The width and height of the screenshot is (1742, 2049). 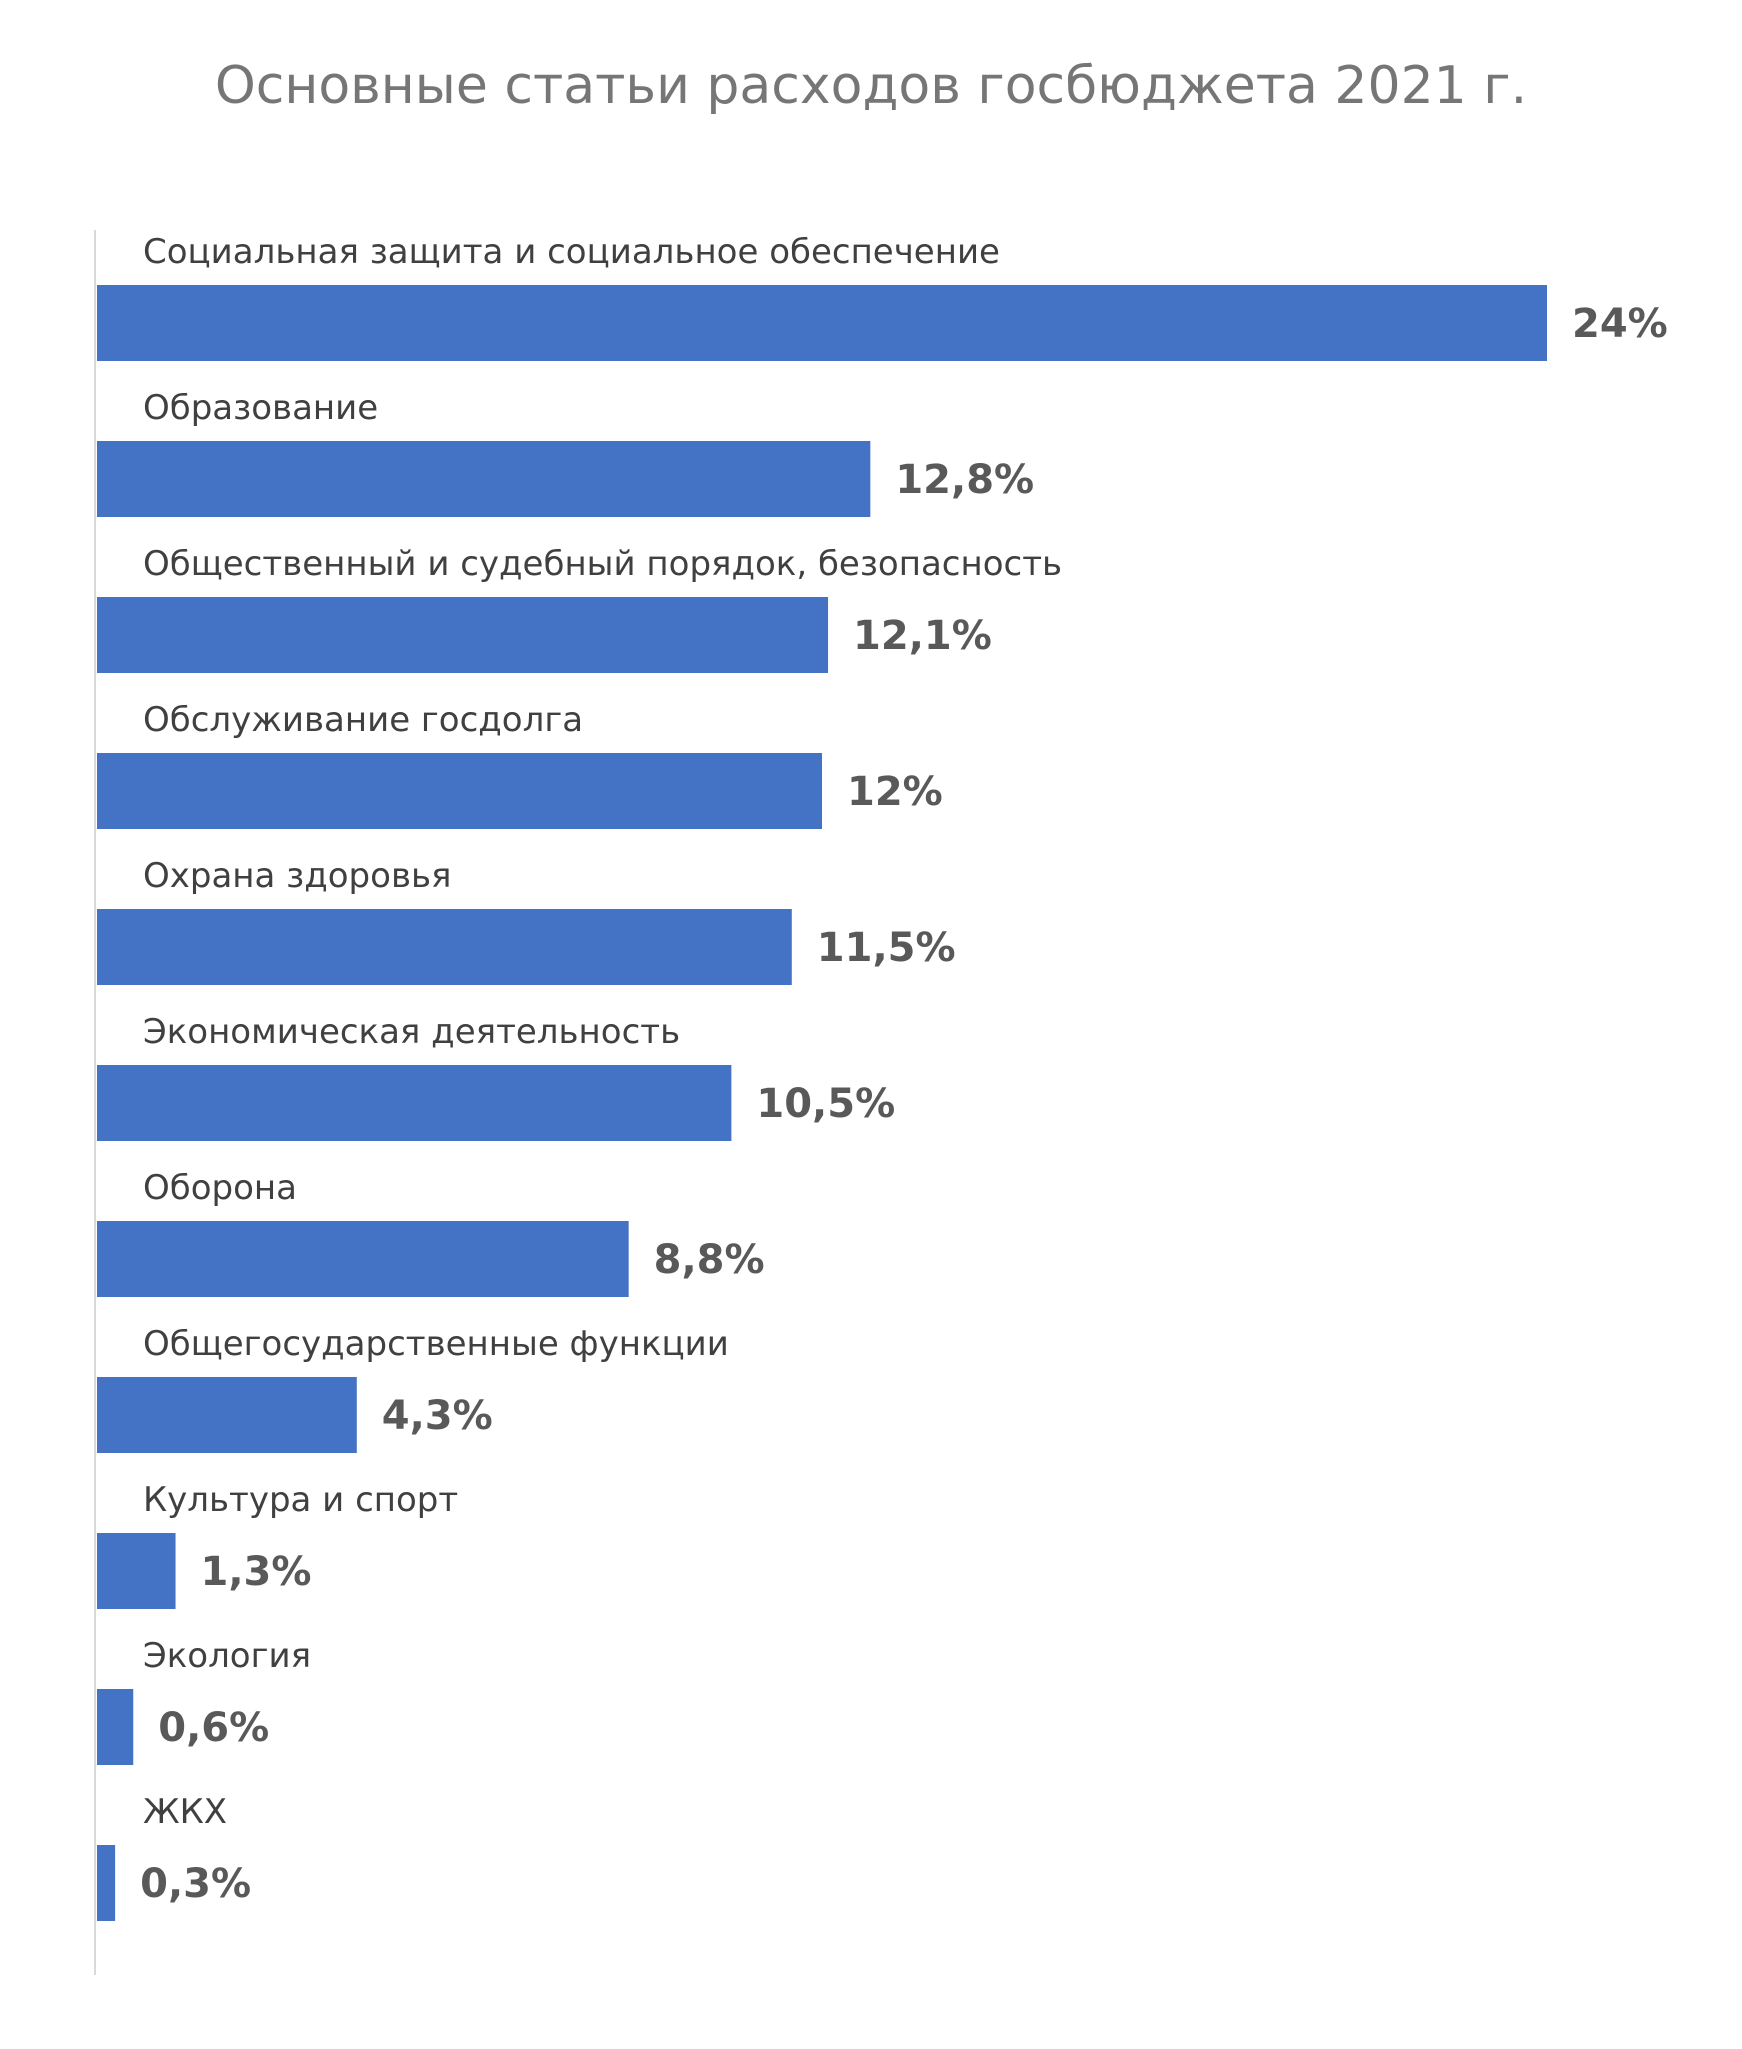 What do you see at coordinates (300, 1500) in the screenshot?
I see `category-label: Культура и спорт` at bounding box center [300, 1500].